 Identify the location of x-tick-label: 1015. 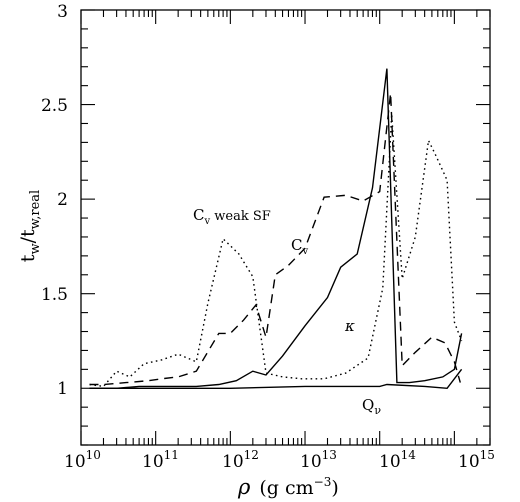
(476, 460).